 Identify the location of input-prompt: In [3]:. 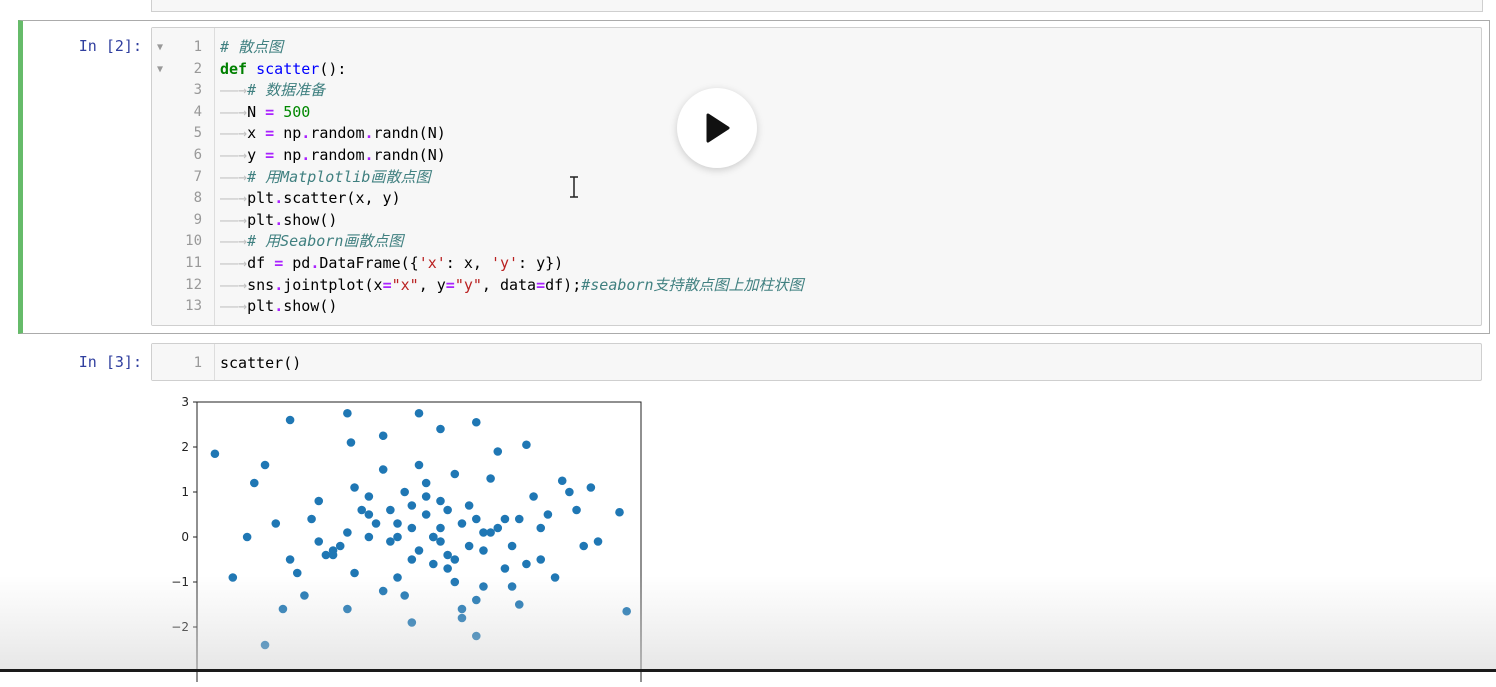
(110, 362).